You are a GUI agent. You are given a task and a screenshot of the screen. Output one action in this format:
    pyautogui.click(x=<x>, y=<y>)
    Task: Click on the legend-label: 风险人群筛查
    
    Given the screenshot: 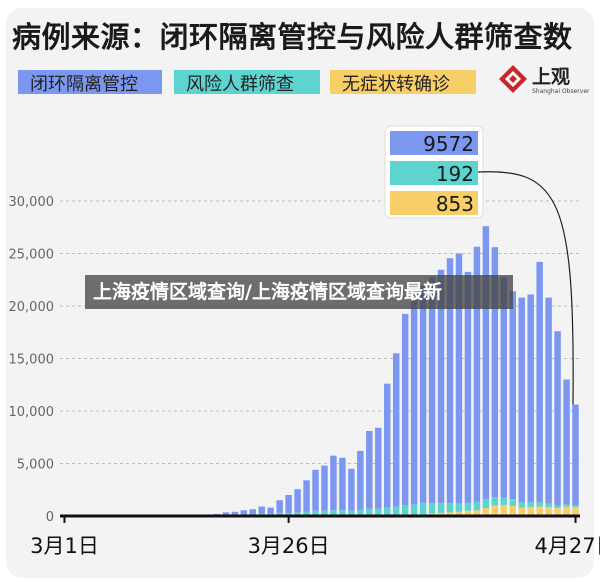 What is the action you would take?
    pyautogui.click(x=240, y=84)
    